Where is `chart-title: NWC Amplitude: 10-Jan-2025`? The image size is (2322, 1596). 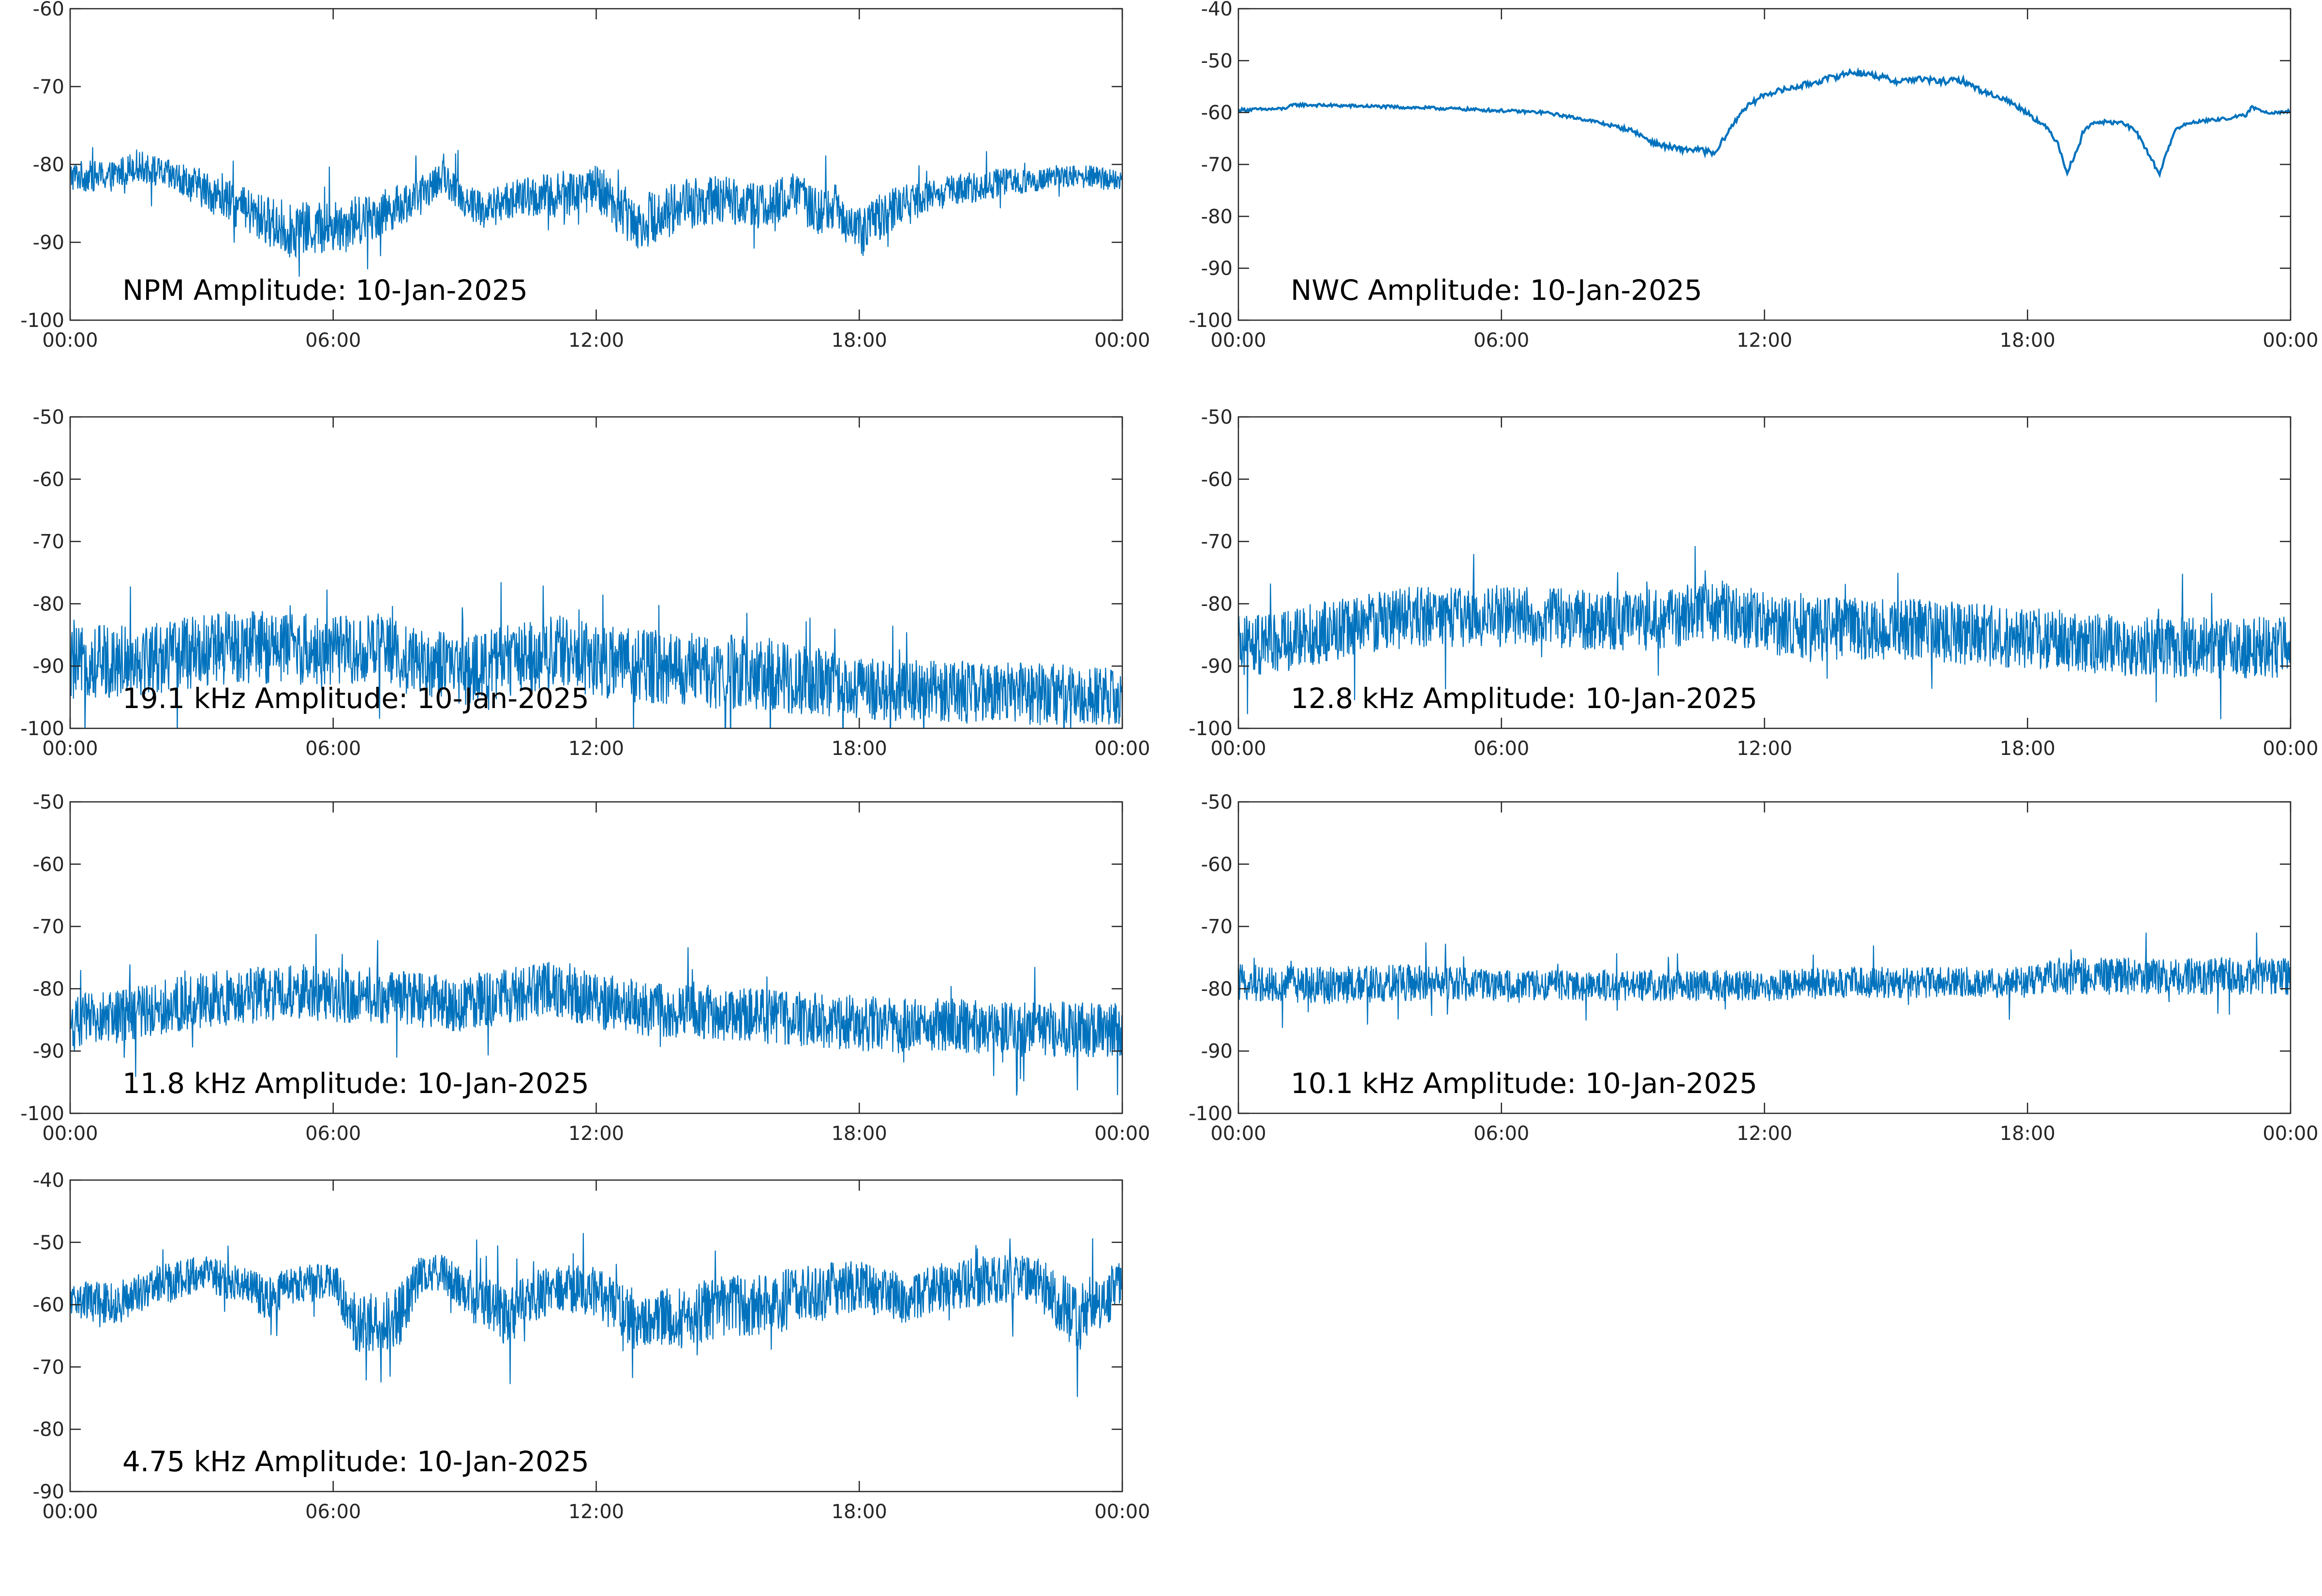
chart-title: NWC Amplitude: 10-Jan-2025 is located at coordinates (1496, 290).